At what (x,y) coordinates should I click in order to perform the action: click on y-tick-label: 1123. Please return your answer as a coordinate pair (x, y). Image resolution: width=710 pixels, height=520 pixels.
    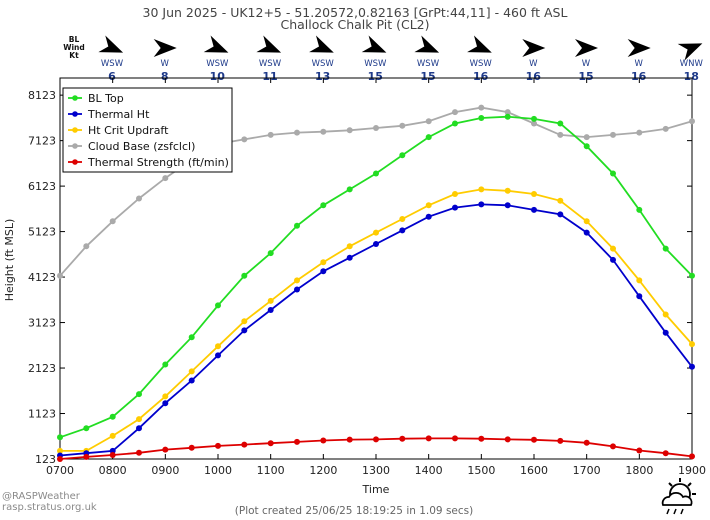
    Looking at the image, I should click on (42, 414).